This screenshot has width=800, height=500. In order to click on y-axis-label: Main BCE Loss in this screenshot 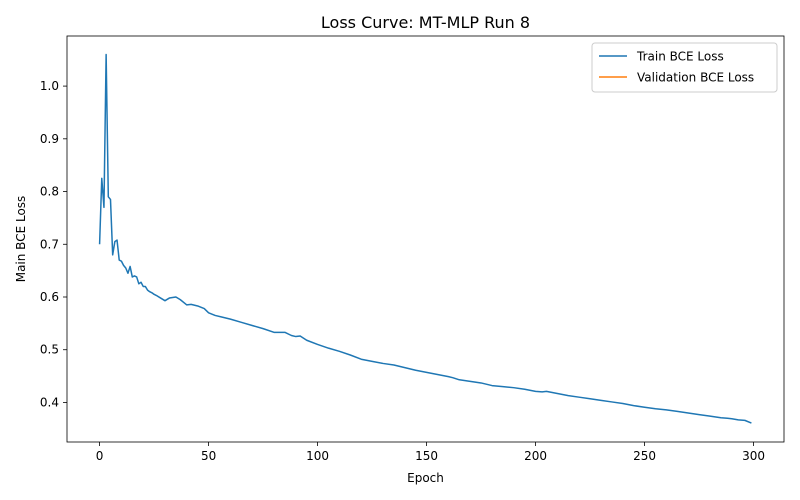, I will do `click(21, 239)`.